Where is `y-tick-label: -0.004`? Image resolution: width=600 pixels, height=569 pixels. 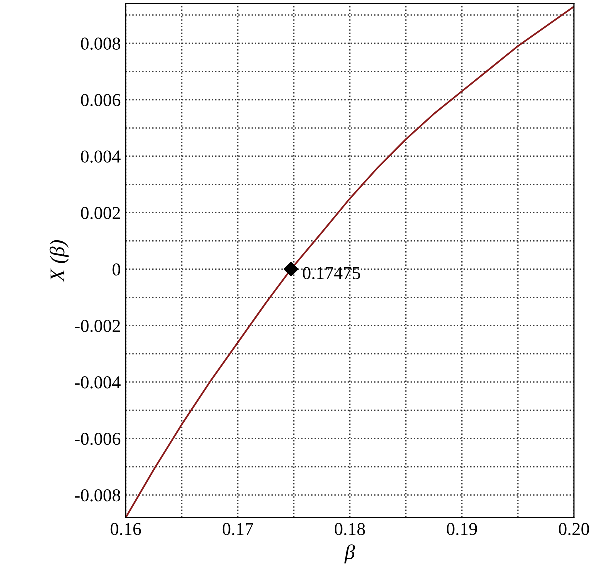 y-tick-label: -0.004 is located at coordinates (98, 382).